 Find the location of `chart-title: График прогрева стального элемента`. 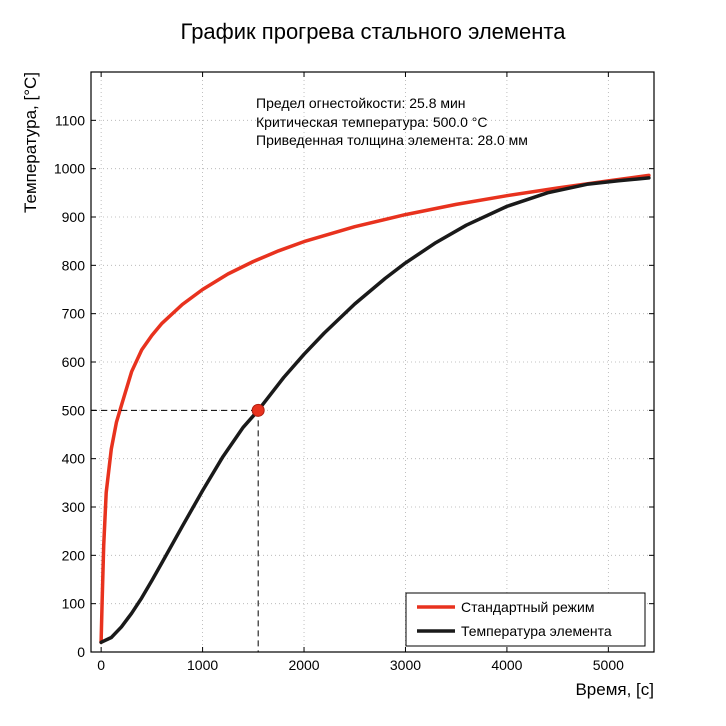

chart-title: График прогрева стального элемента is located at coordinates (374, 31).